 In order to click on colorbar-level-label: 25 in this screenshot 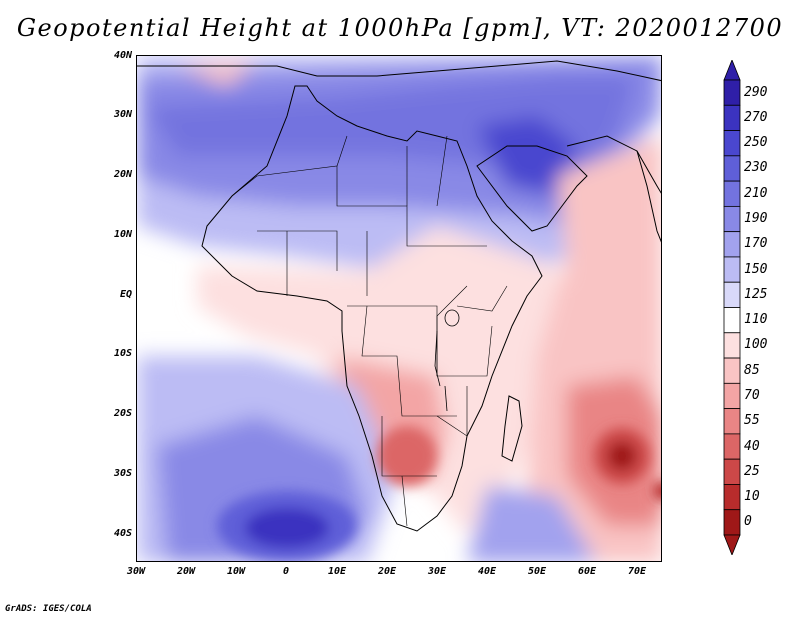, I will do `click(752, 471)`.